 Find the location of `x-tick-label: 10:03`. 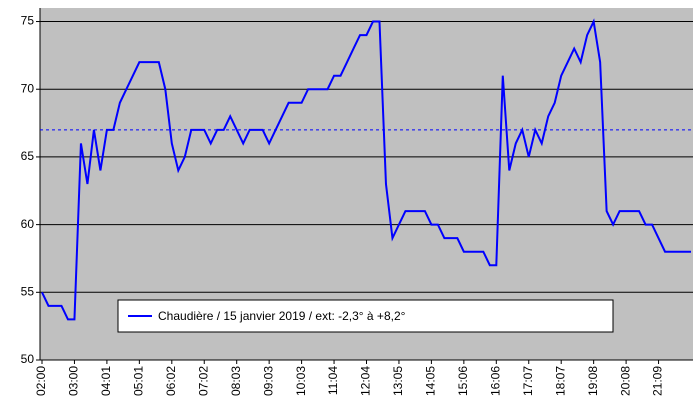

x-tick-label: 10:03 is located at coordinates (301, 381).